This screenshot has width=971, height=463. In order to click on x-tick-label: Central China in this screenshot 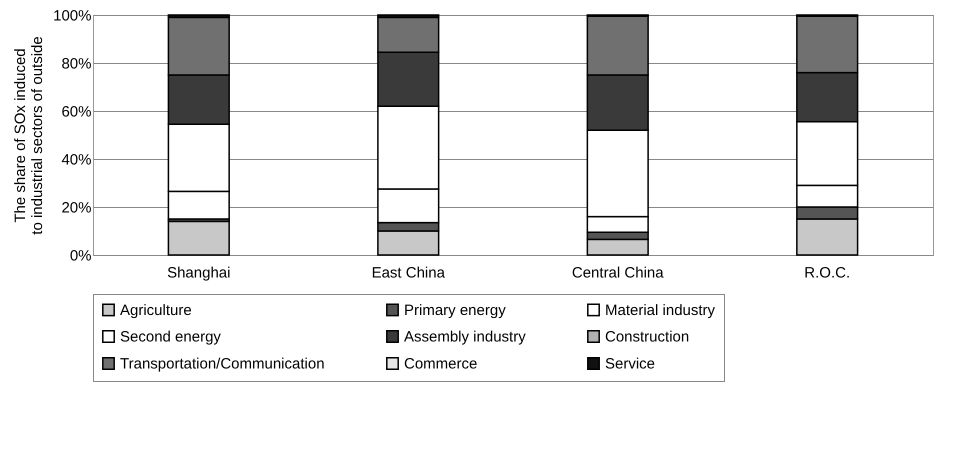, I will do `click(618, 273)`.